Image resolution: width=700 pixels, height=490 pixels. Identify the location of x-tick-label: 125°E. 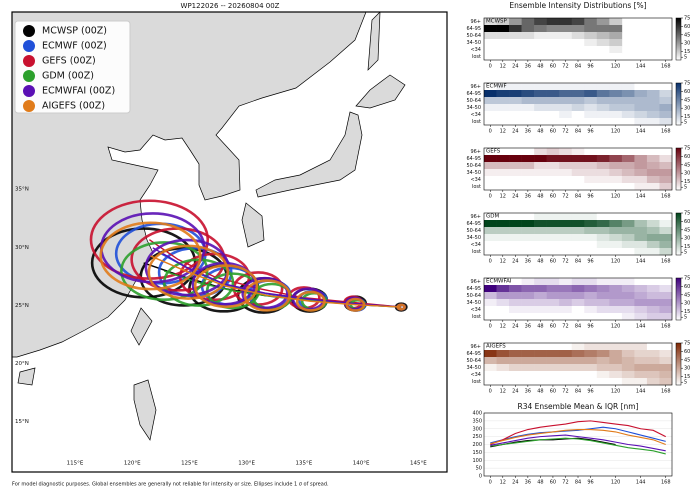
(189, 464).